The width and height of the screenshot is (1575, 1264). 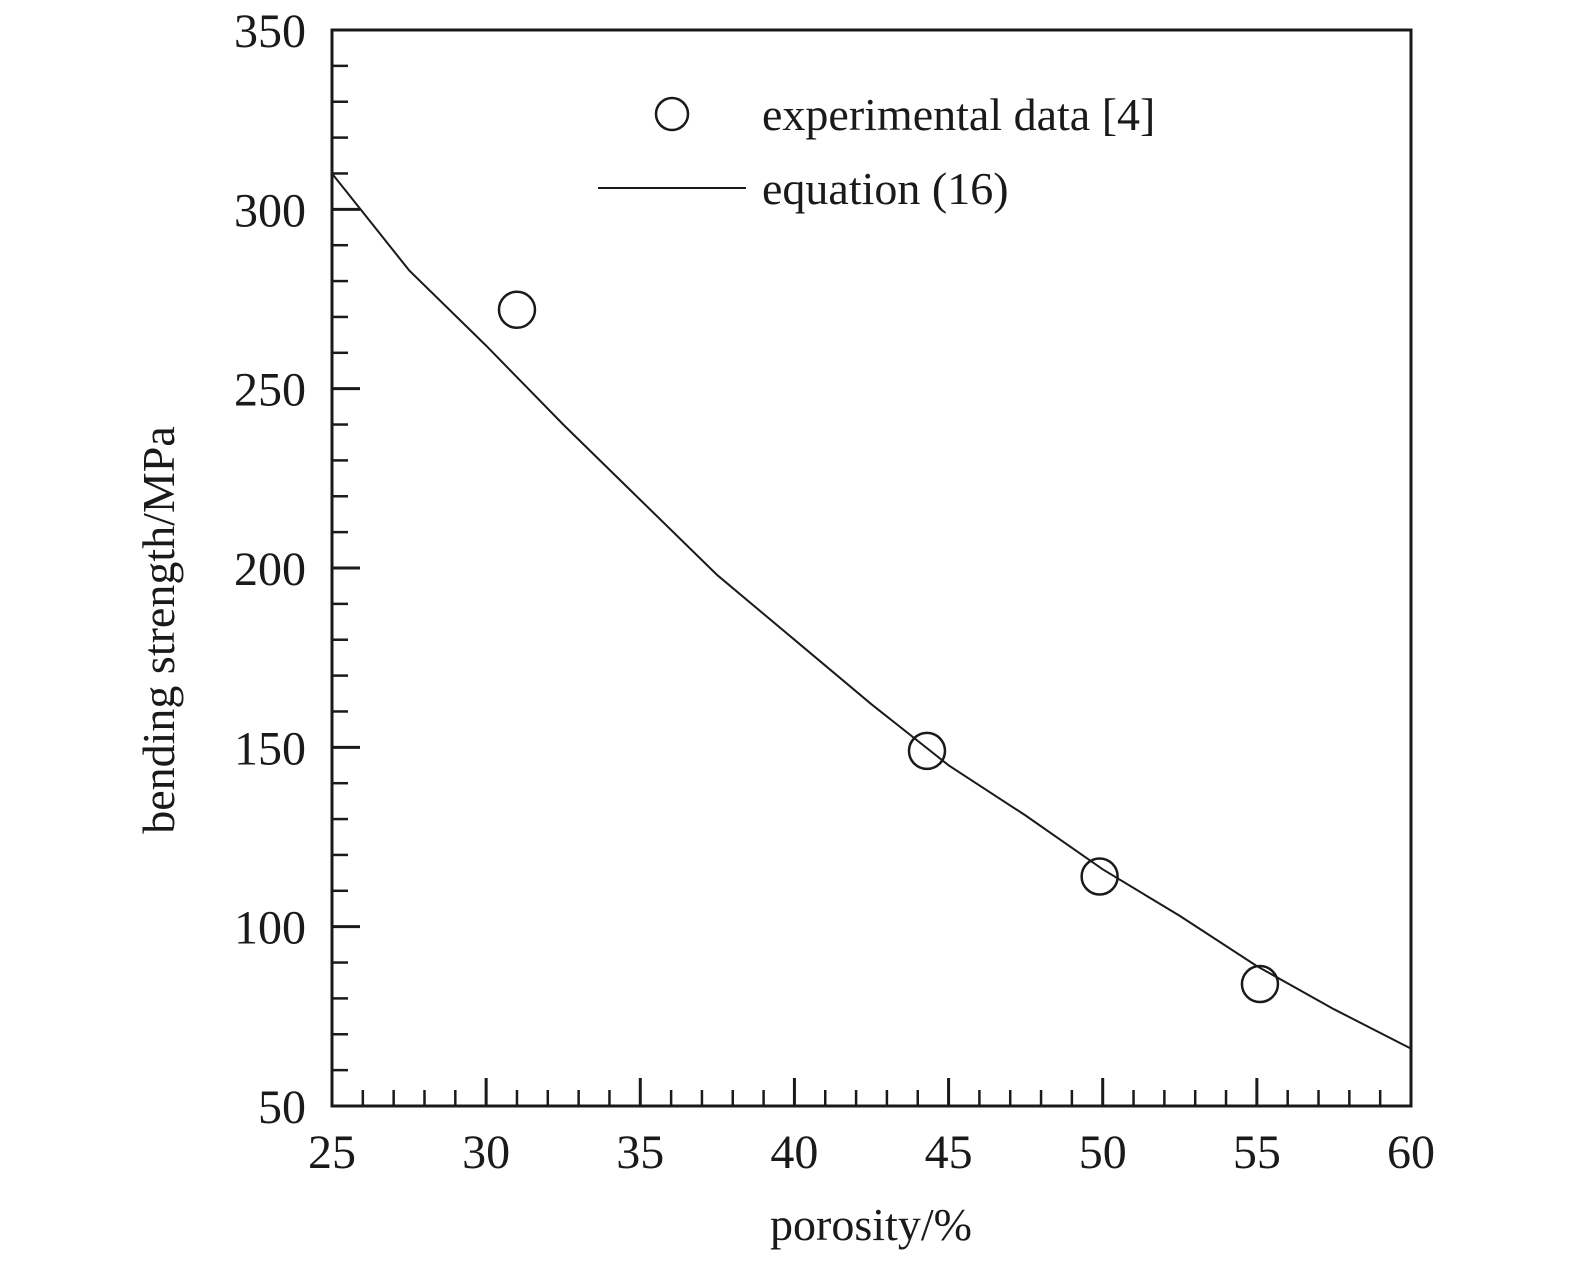 I want to click on y-axis: 50 100 150 200 250 300 350, so click(x=297, y=569).